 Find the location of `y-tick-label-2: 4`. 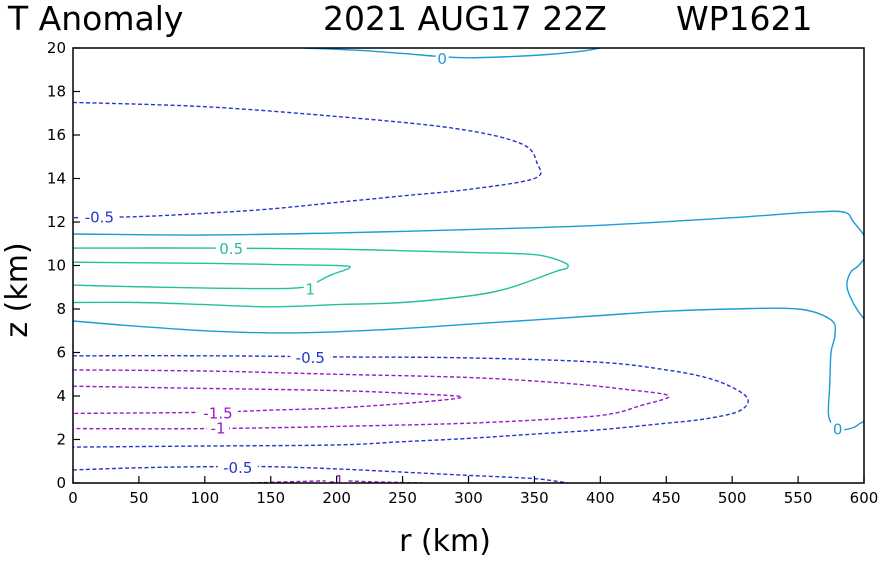

y-tick-label-2: 4 is located at coordinates (61, 396).